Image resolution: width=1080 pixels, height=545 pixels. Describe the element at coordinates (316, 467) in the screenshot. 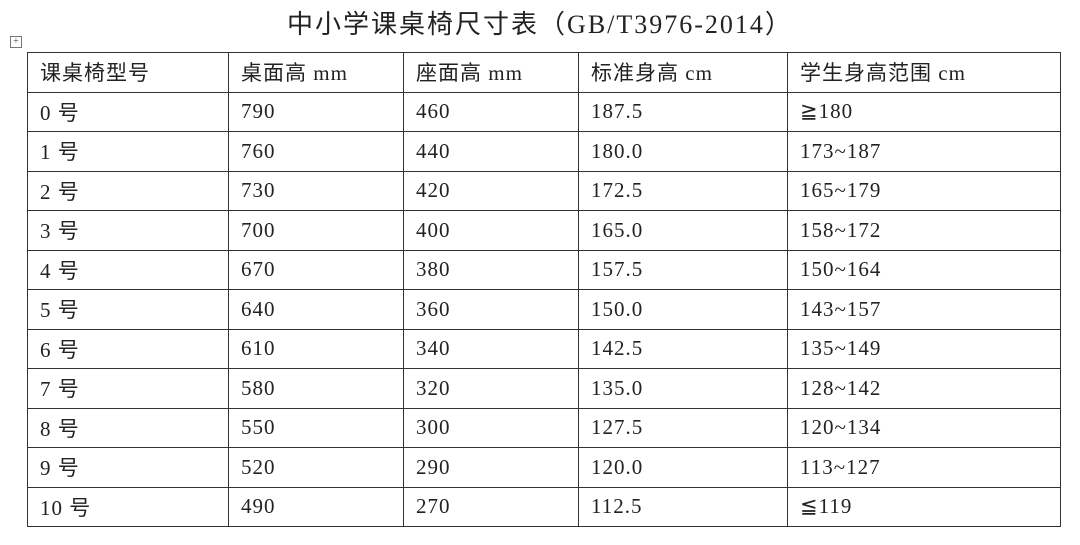

I see `table-cell: 520` at that location.